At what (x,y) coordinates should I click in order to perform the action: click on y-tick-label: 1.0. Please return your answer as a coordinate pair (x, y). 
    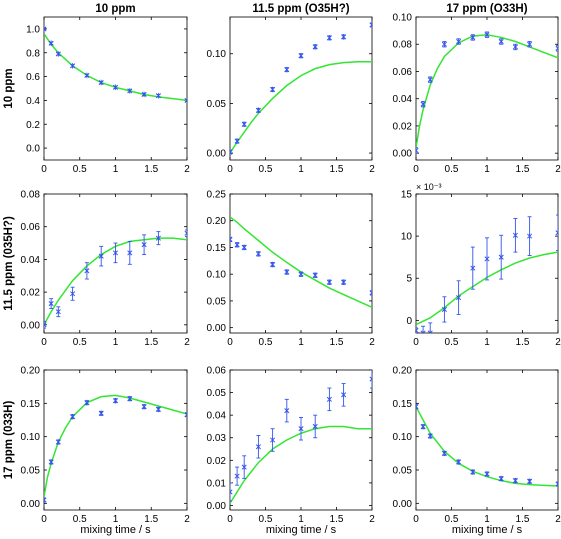
    Looking at the image, I should click on (33, 29).